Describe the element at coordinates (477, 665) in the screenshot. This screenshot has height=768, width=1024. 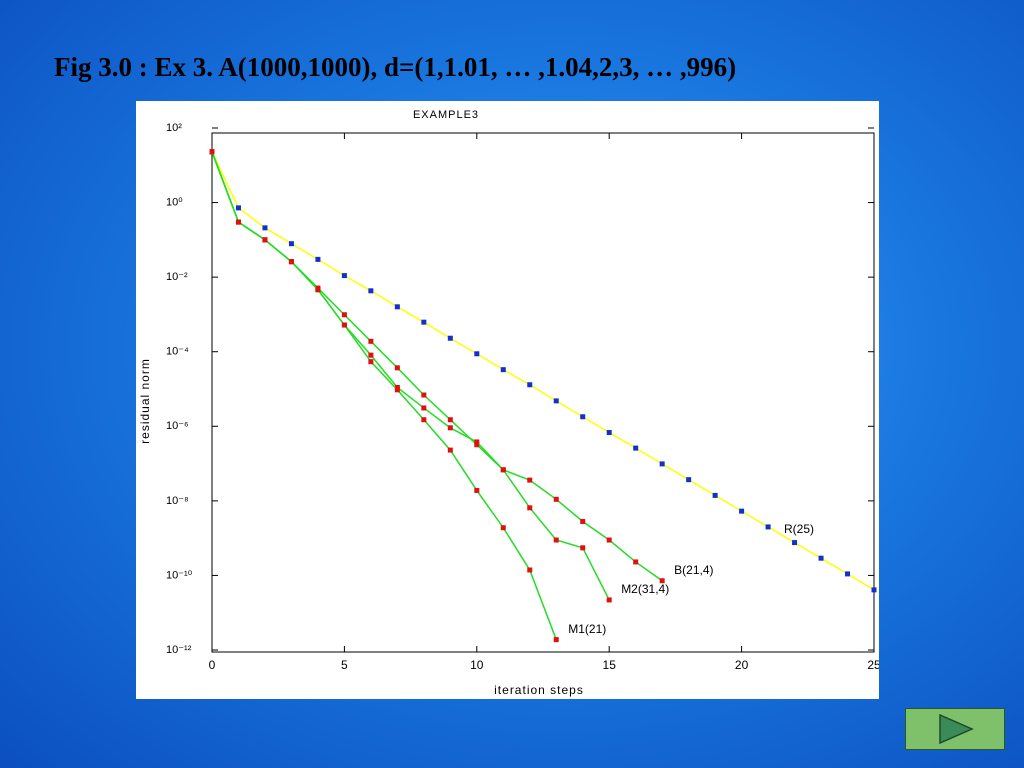
I see `x-tick-label: 10` at that location.